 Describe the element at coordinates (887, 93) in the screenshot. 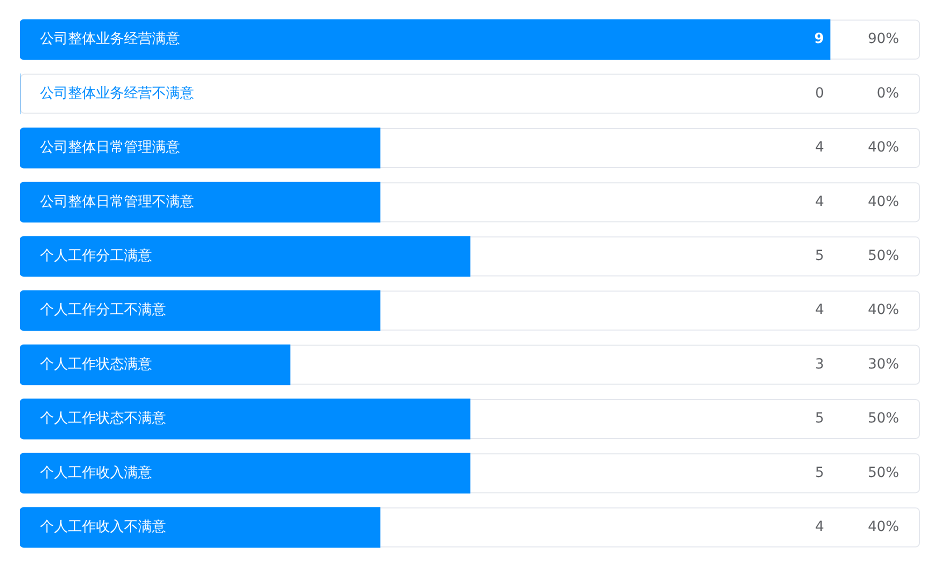

I see `data-label: 0%` at that location.